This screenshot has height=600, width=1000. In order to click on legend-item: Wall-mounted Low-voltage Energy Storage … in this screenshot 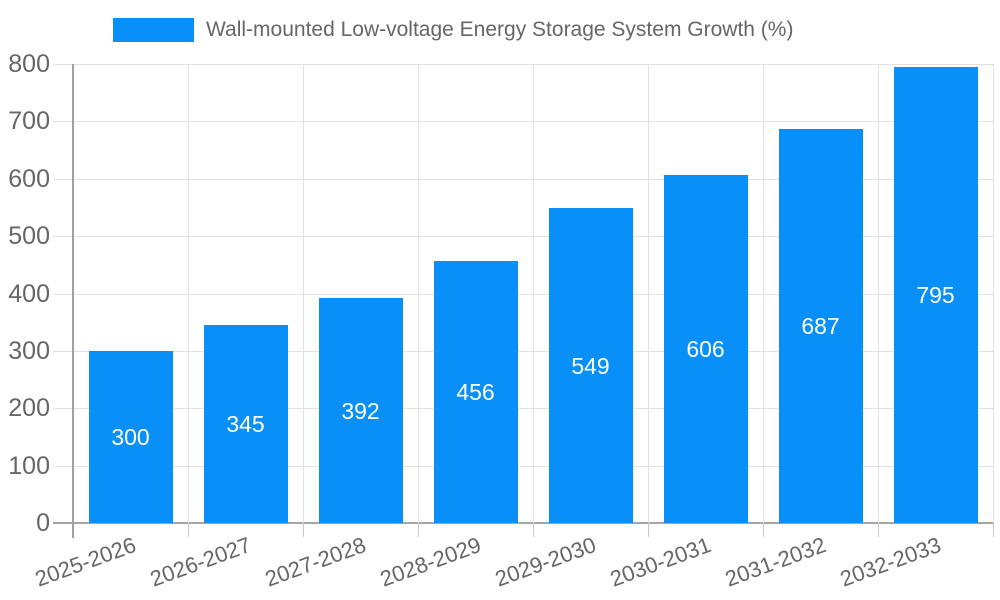, I will do `click(453, 30)`.